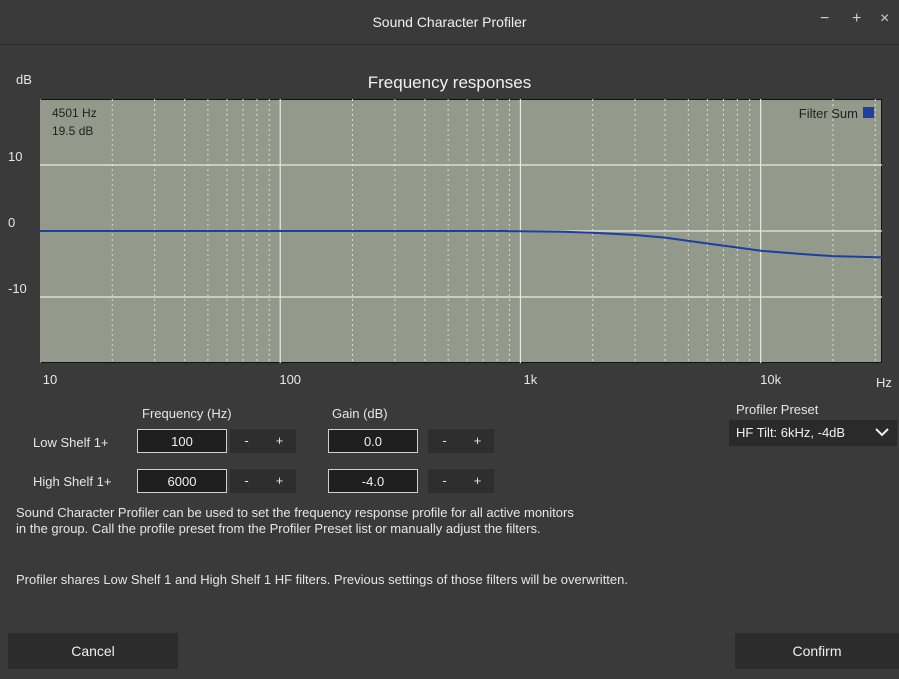 The width and height of the screenshot is (899, 679). What do you see at coordinates (771, 379) in the screenshot?
I see `x-tick-label: 10k` at bounding box center [771, 379].